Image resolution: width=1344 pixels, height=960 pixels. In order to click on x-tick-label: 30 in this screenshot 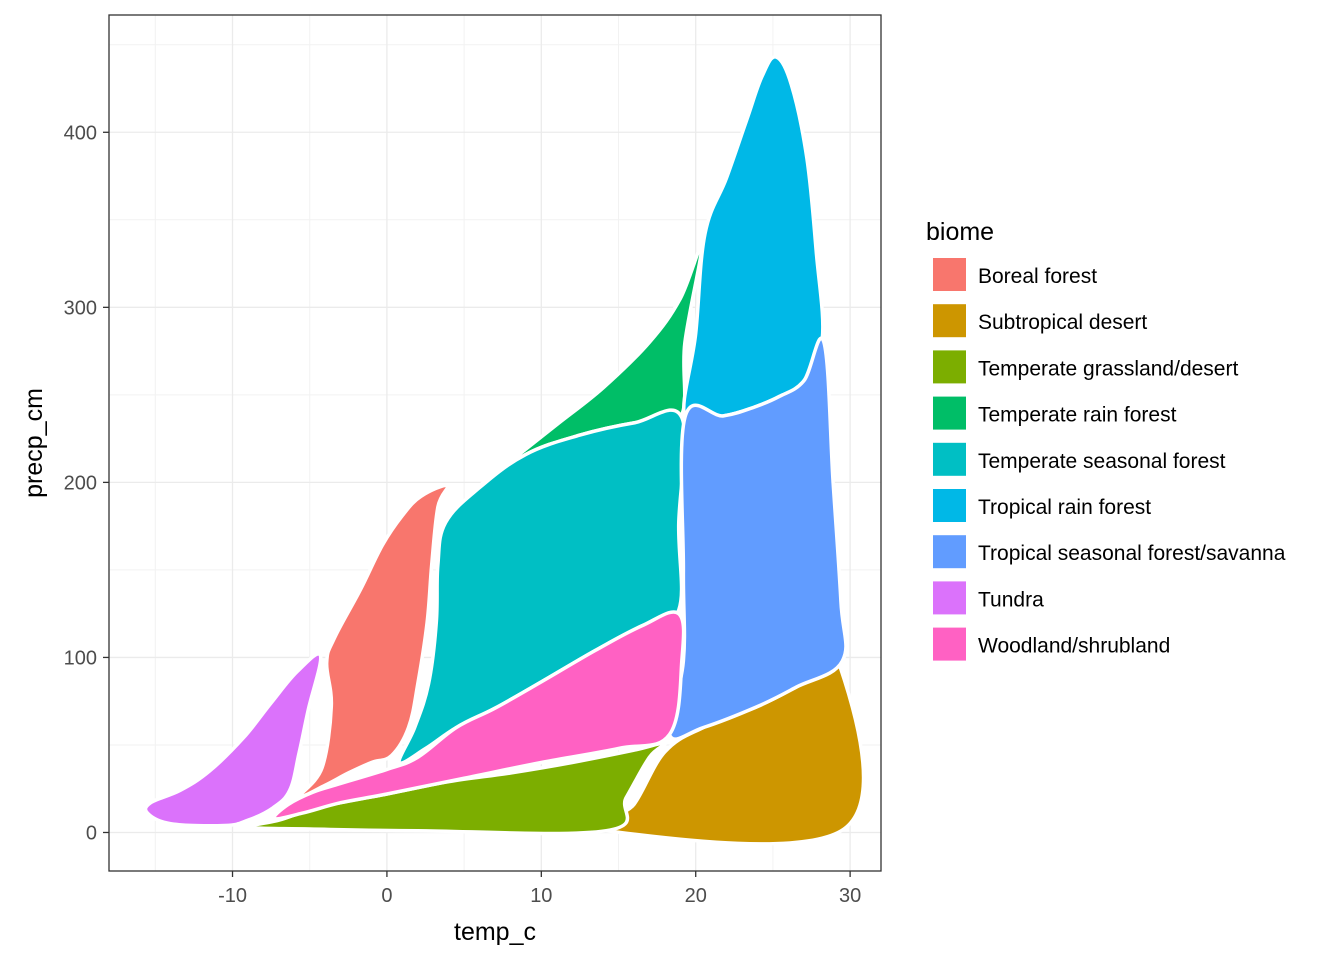, I will do `click(850, 896)`.